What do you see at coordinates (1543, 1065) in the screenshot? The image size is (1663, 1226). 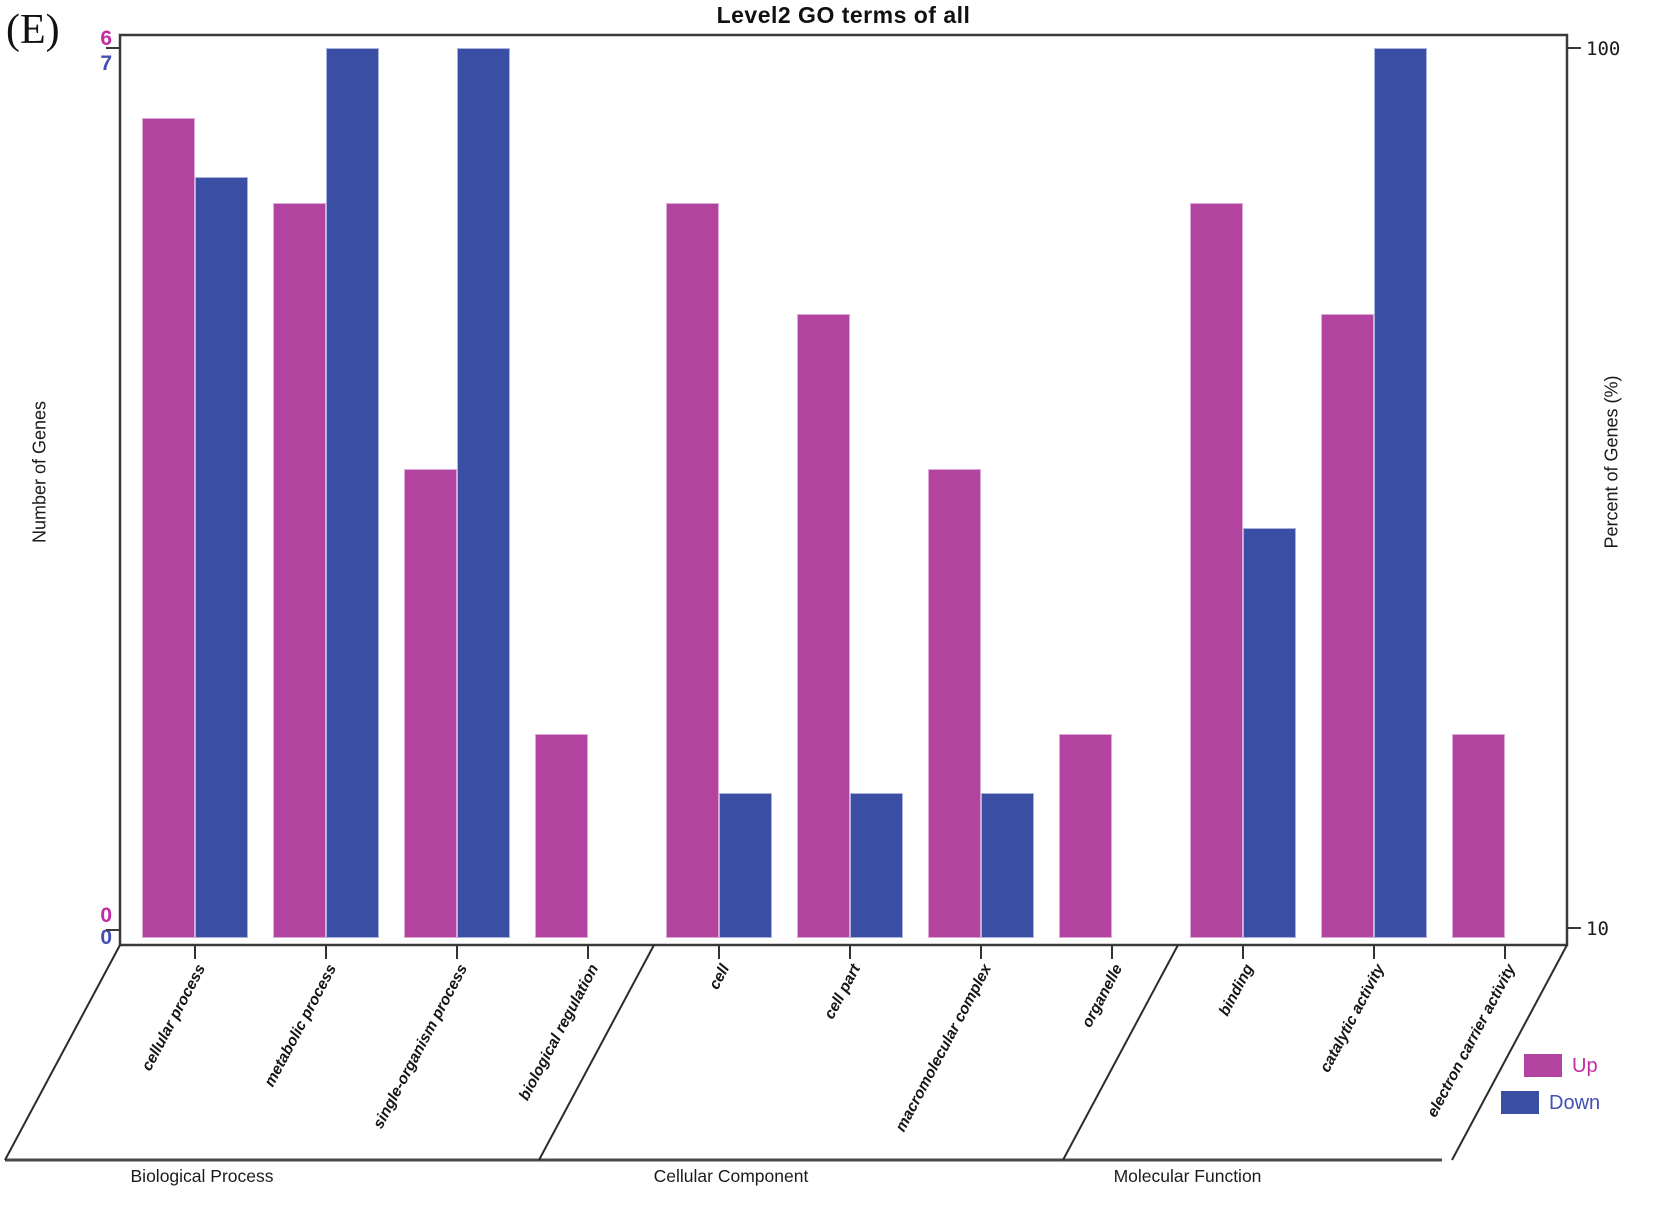 I see `legend-swatch-up` at bounding box center [1543, 1065].